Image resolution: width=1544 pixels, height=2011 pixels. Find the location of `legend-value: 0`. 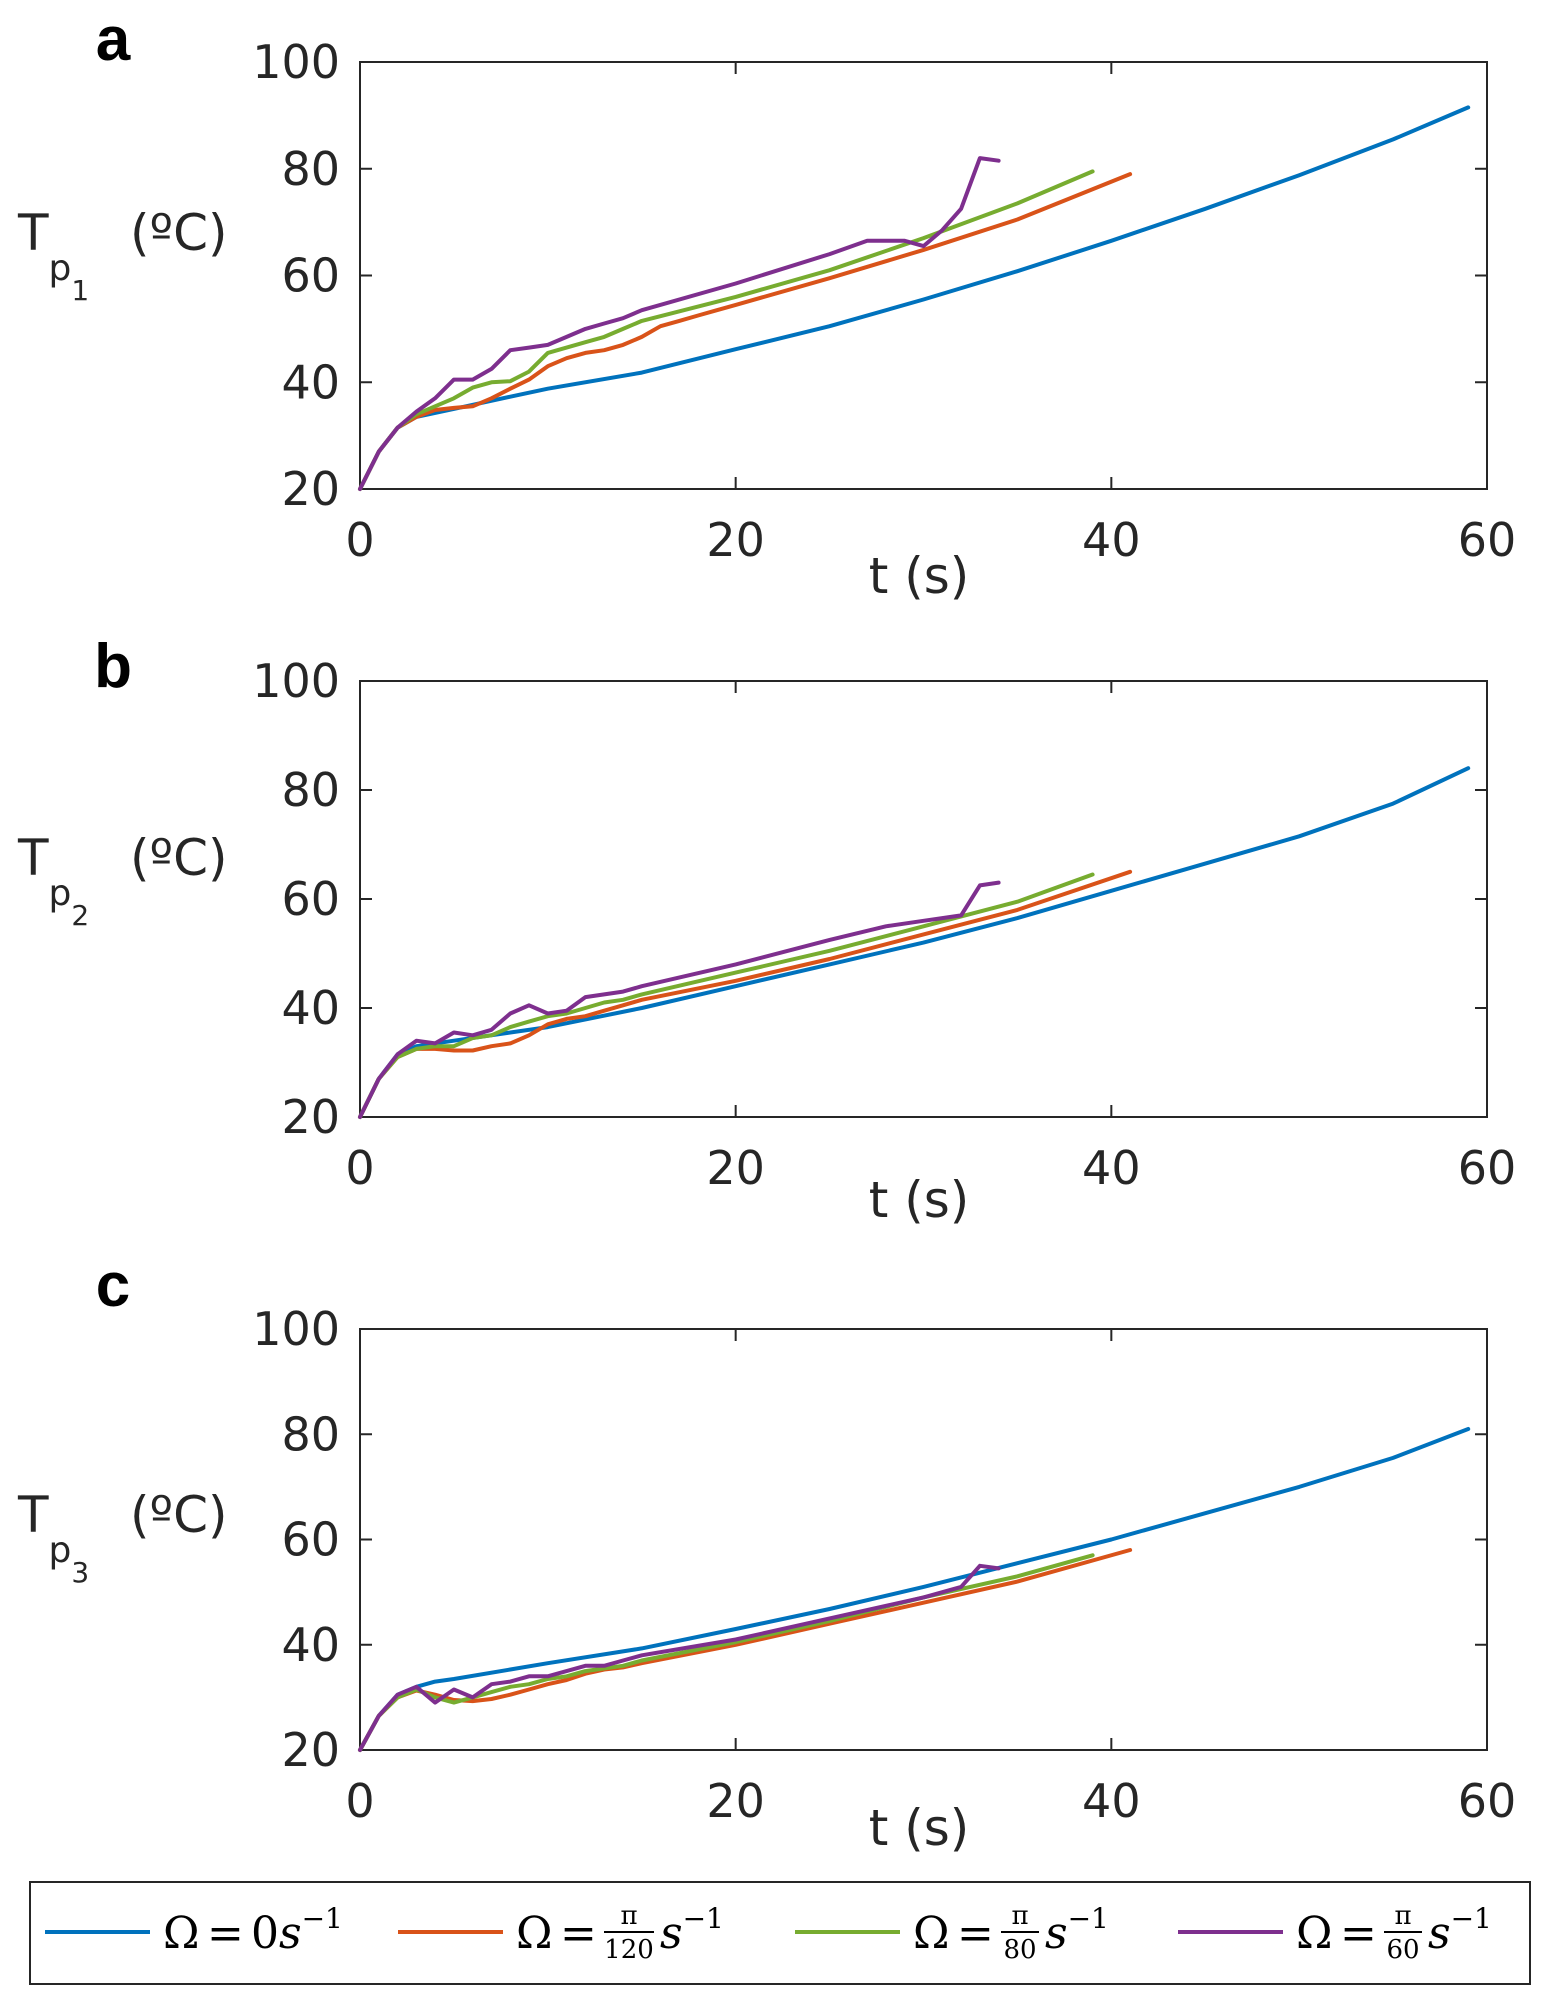

legend-value: 0 is located at coordinates (265, 1933).